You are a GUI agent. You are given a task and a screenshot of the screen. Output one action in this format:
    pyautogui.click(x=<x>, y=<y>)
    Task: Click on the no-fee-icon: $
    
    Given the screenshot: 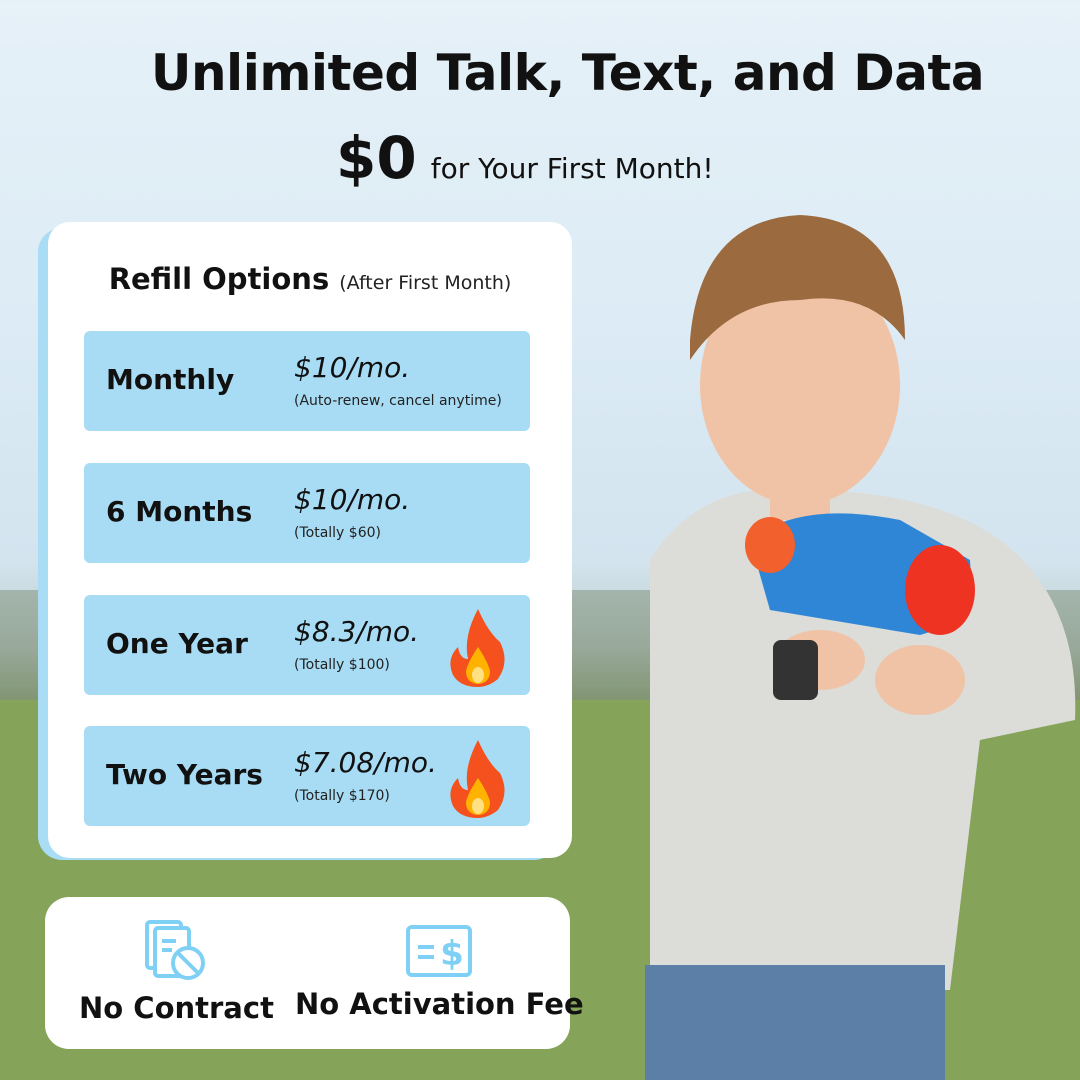 What is the action you would take?
    pyautogui.click(x=439, y=951)
    